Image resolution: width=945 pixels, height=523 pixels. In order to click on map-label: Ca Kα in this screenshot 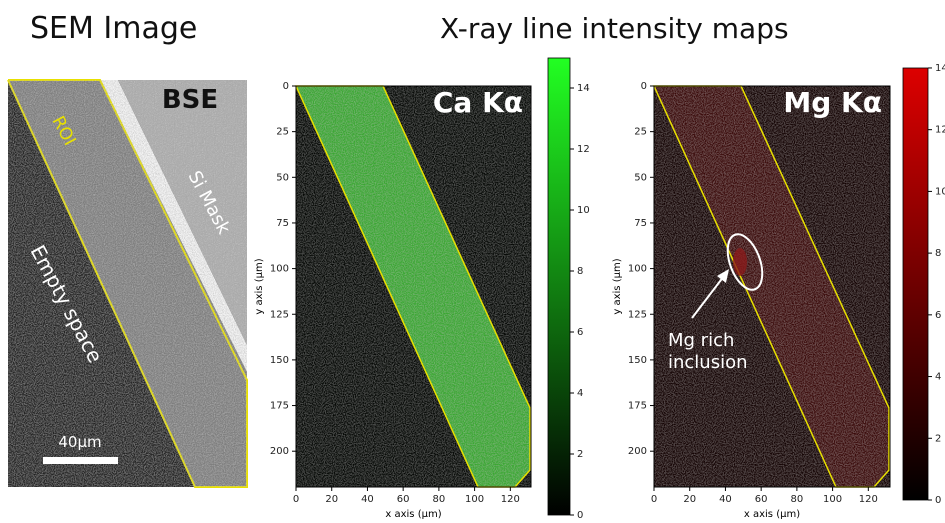, I will do `click(478, 102)`.